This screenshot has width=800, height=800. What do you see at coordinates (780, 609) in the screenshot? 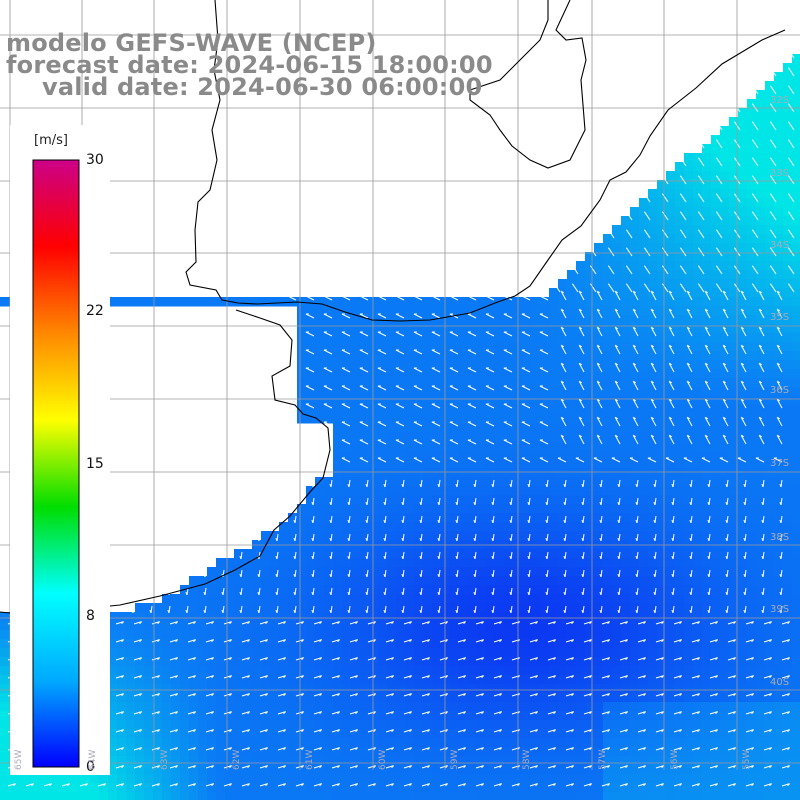
I see `lat-label: 39S` at bounding box center [780, 609].